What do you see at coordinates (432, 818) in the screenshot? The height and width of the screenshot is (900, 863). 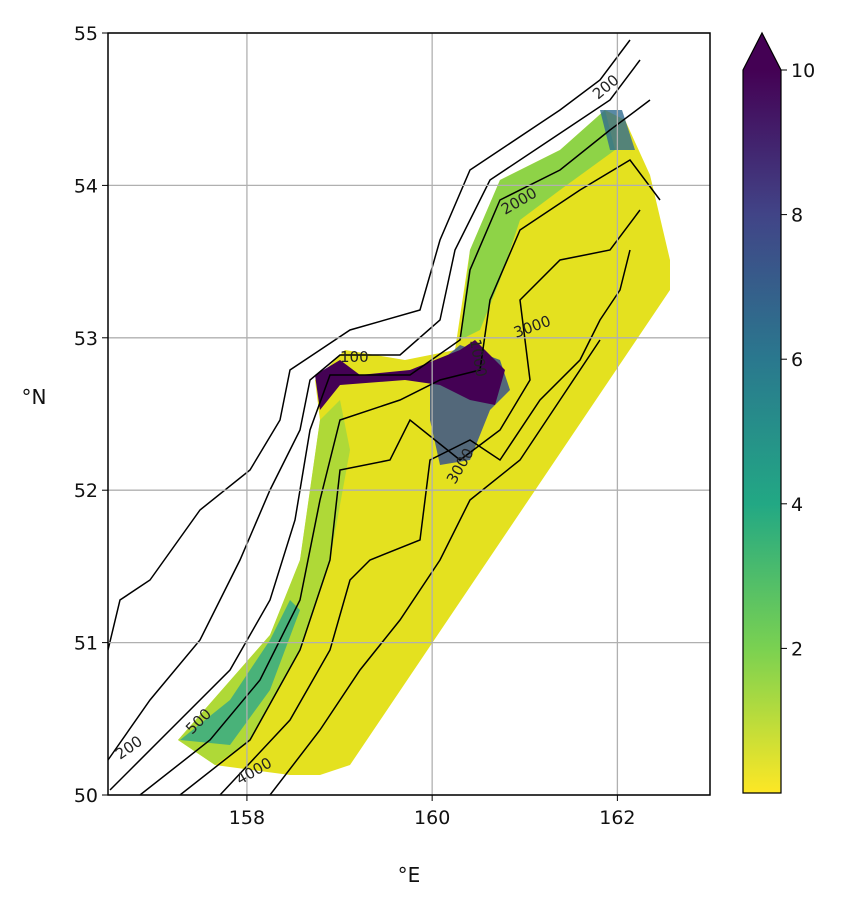 I see `x-tick-label: 160` at bounding box center [432, 818].